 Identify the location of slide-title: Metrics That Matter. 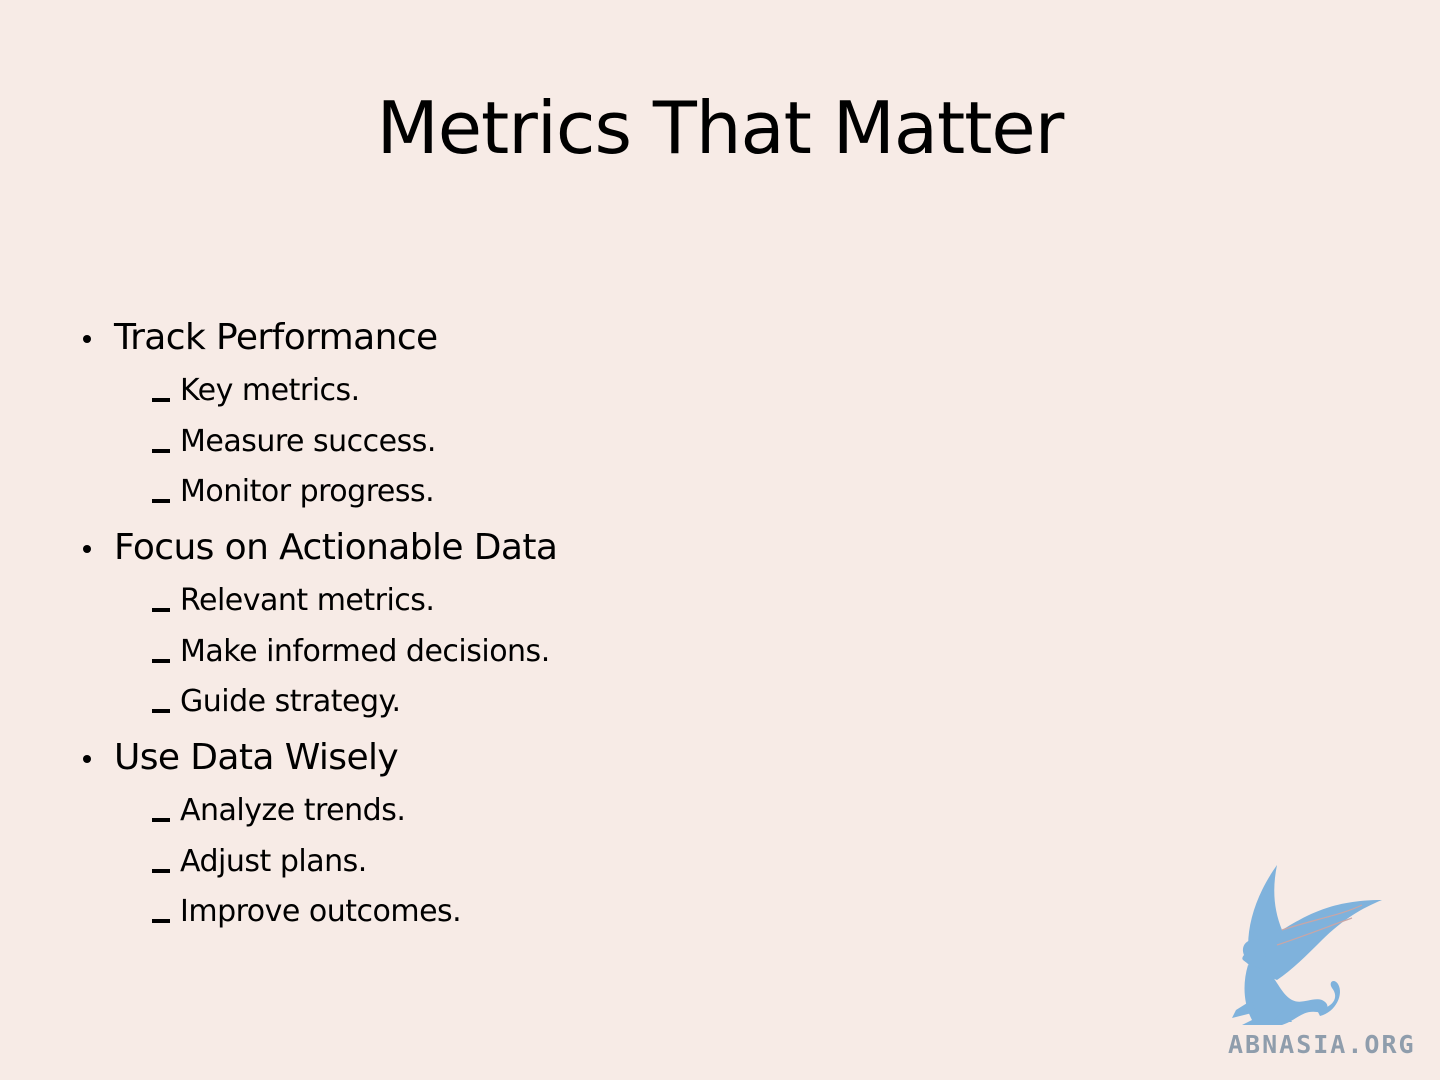
(720, 128).